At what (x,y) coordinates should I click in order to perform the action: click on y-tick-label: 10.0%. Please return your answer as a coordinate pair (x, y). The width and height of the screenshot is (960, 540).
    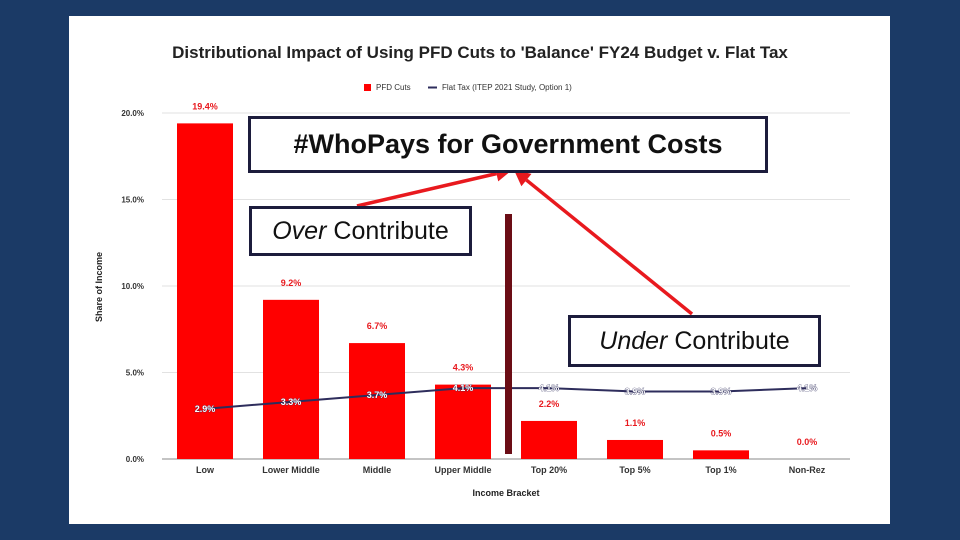
    Looking at the image, I should click on (132, 286).